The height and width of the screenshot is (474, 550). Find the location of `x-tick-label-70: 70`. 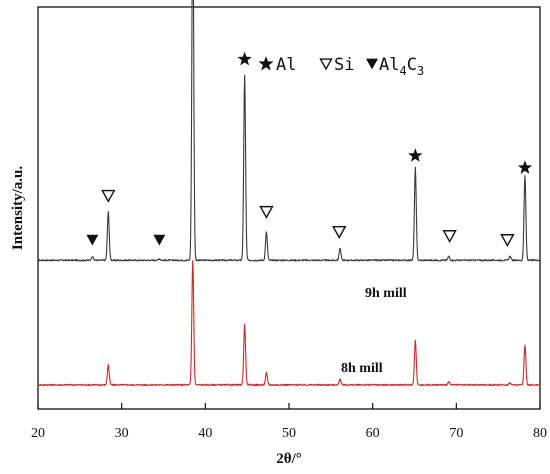

x-tick-label-70: 70 is located at coordinates (456, 433).